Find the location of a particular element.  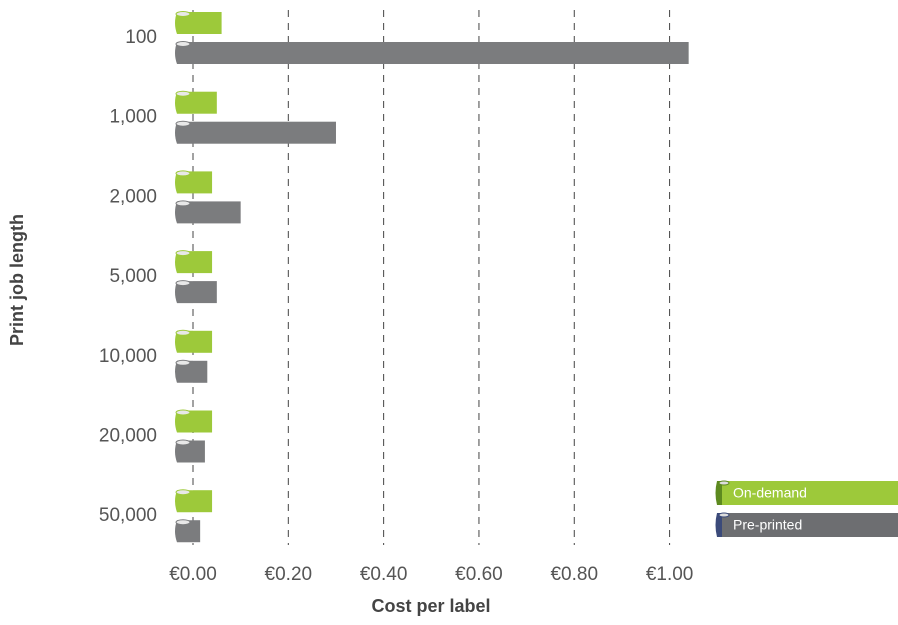

x-tick-label: €0.60 is located at coordinates (479, 574).